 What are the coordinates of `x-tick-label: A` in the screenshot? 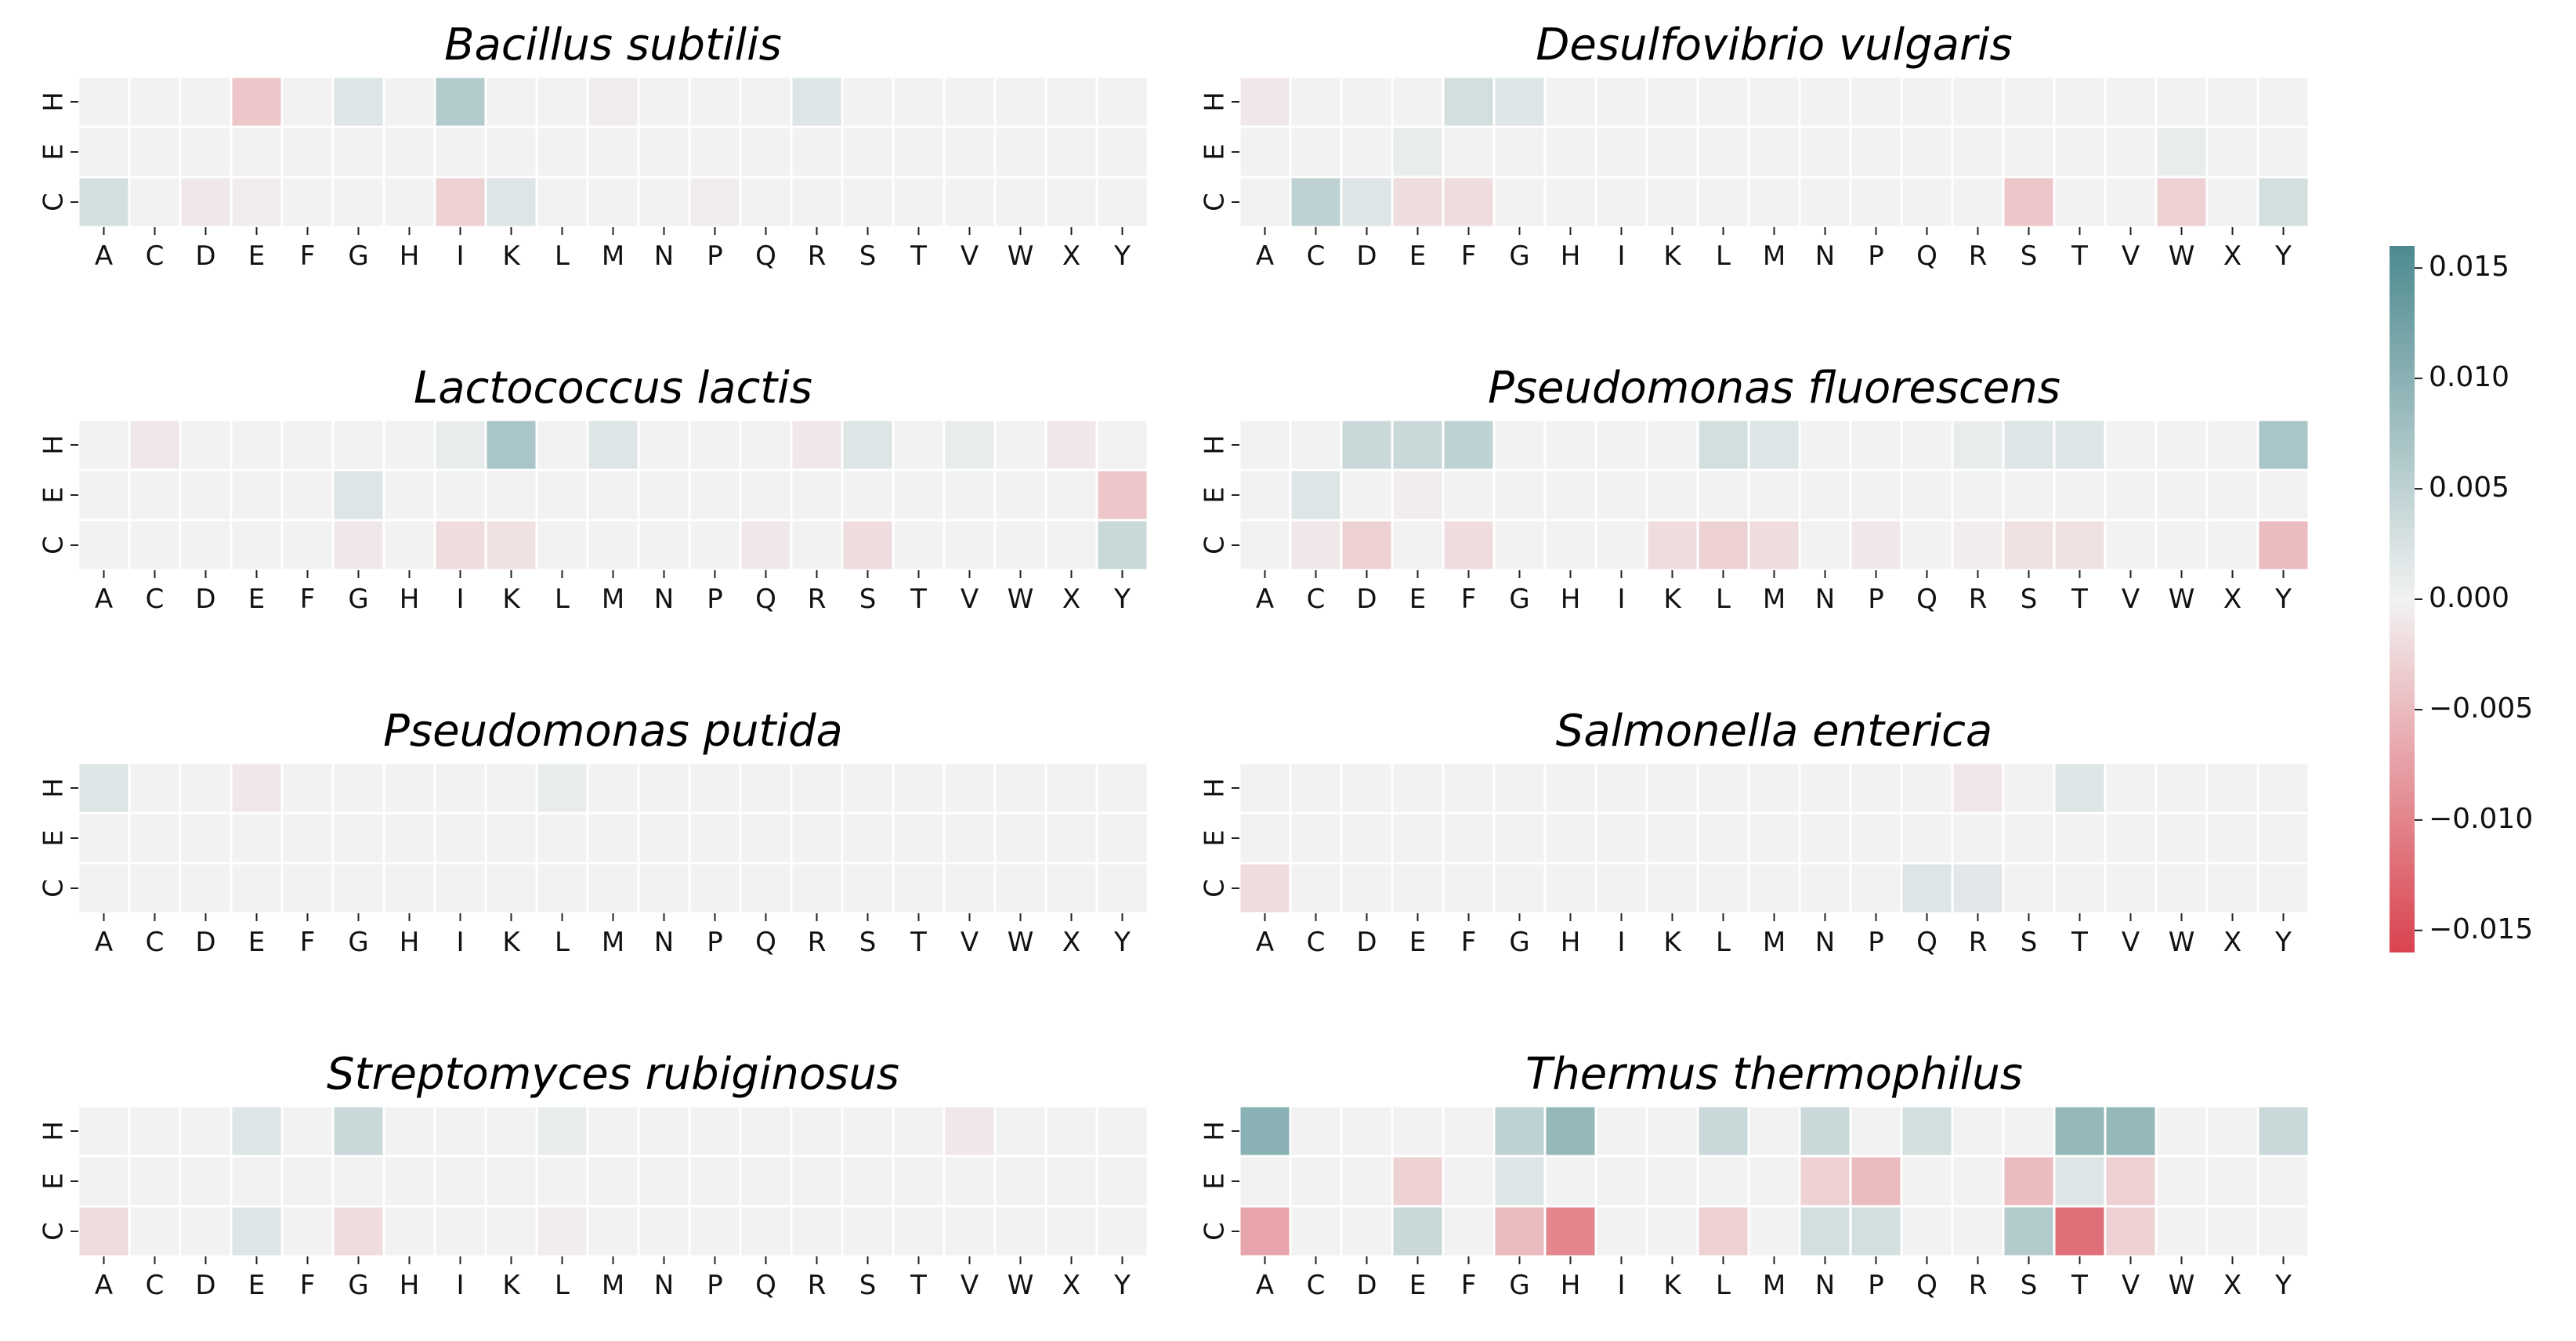 It's located at (1265, 943).